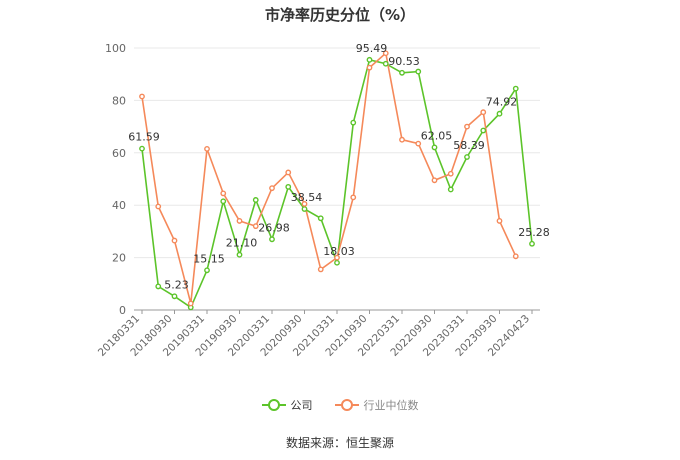  What do you see at coordinates (119, 100) in the screenshot?
I see `y-tick-label: 80` at bounding box center [119, 100].